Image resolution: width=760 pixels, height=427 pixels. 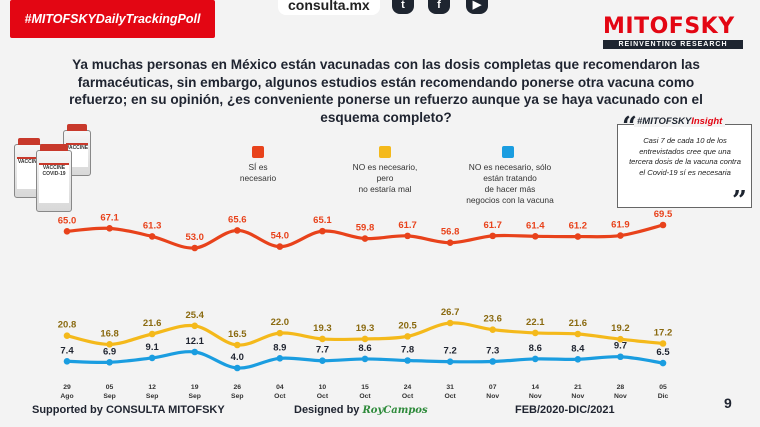 I want to click on legend-swatch-no-pero, so click(x=385, y=152).